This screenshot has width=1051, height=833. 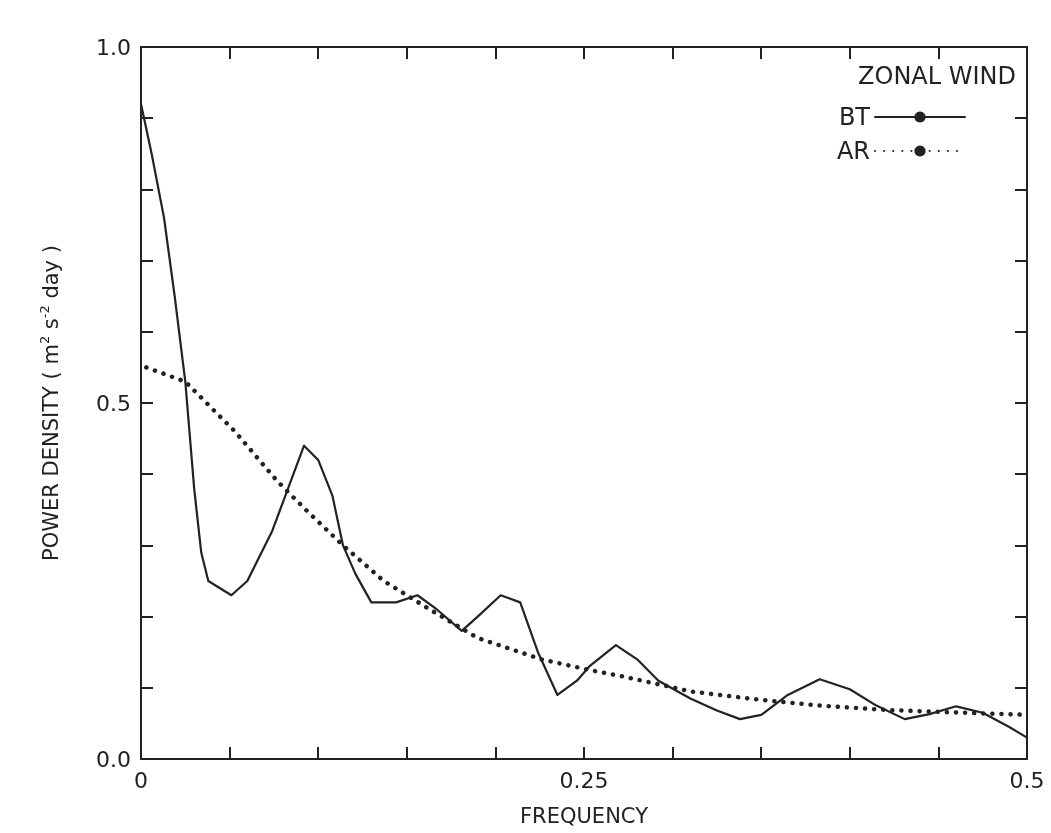 I want to click on y-tick-label: 1.0, so click(x=113, y=47).